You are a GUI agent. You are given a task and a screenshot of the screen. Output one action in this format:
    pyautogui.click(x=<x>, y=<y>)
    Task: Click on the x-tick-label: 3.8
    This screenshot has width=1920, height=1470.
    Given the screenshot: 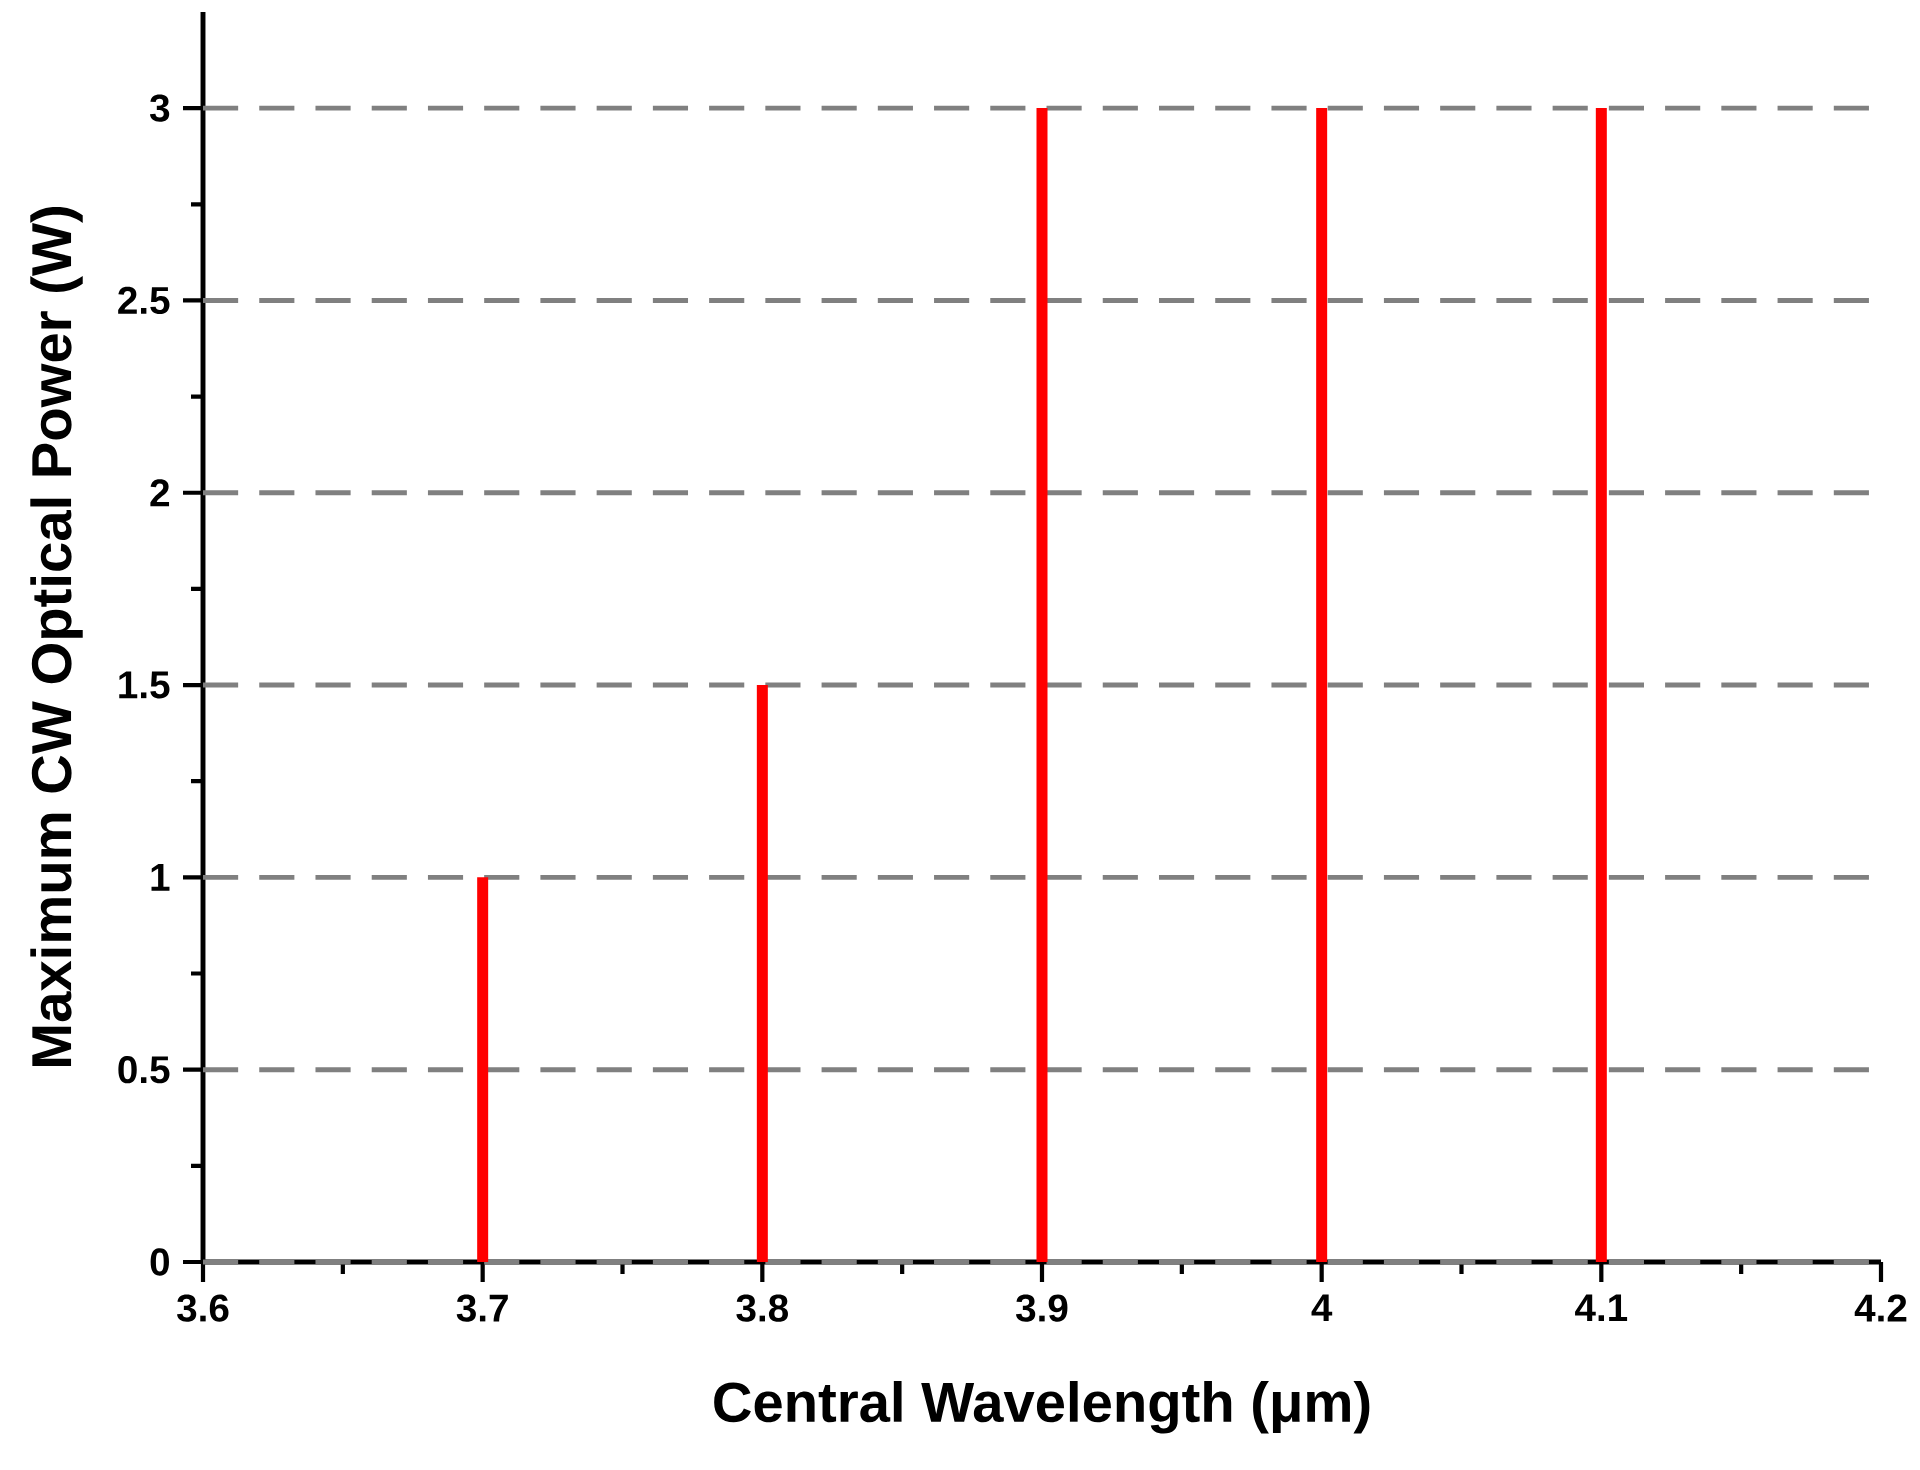 What is the action you would take?
    pyautogui.click(x=762, y=1308)
    